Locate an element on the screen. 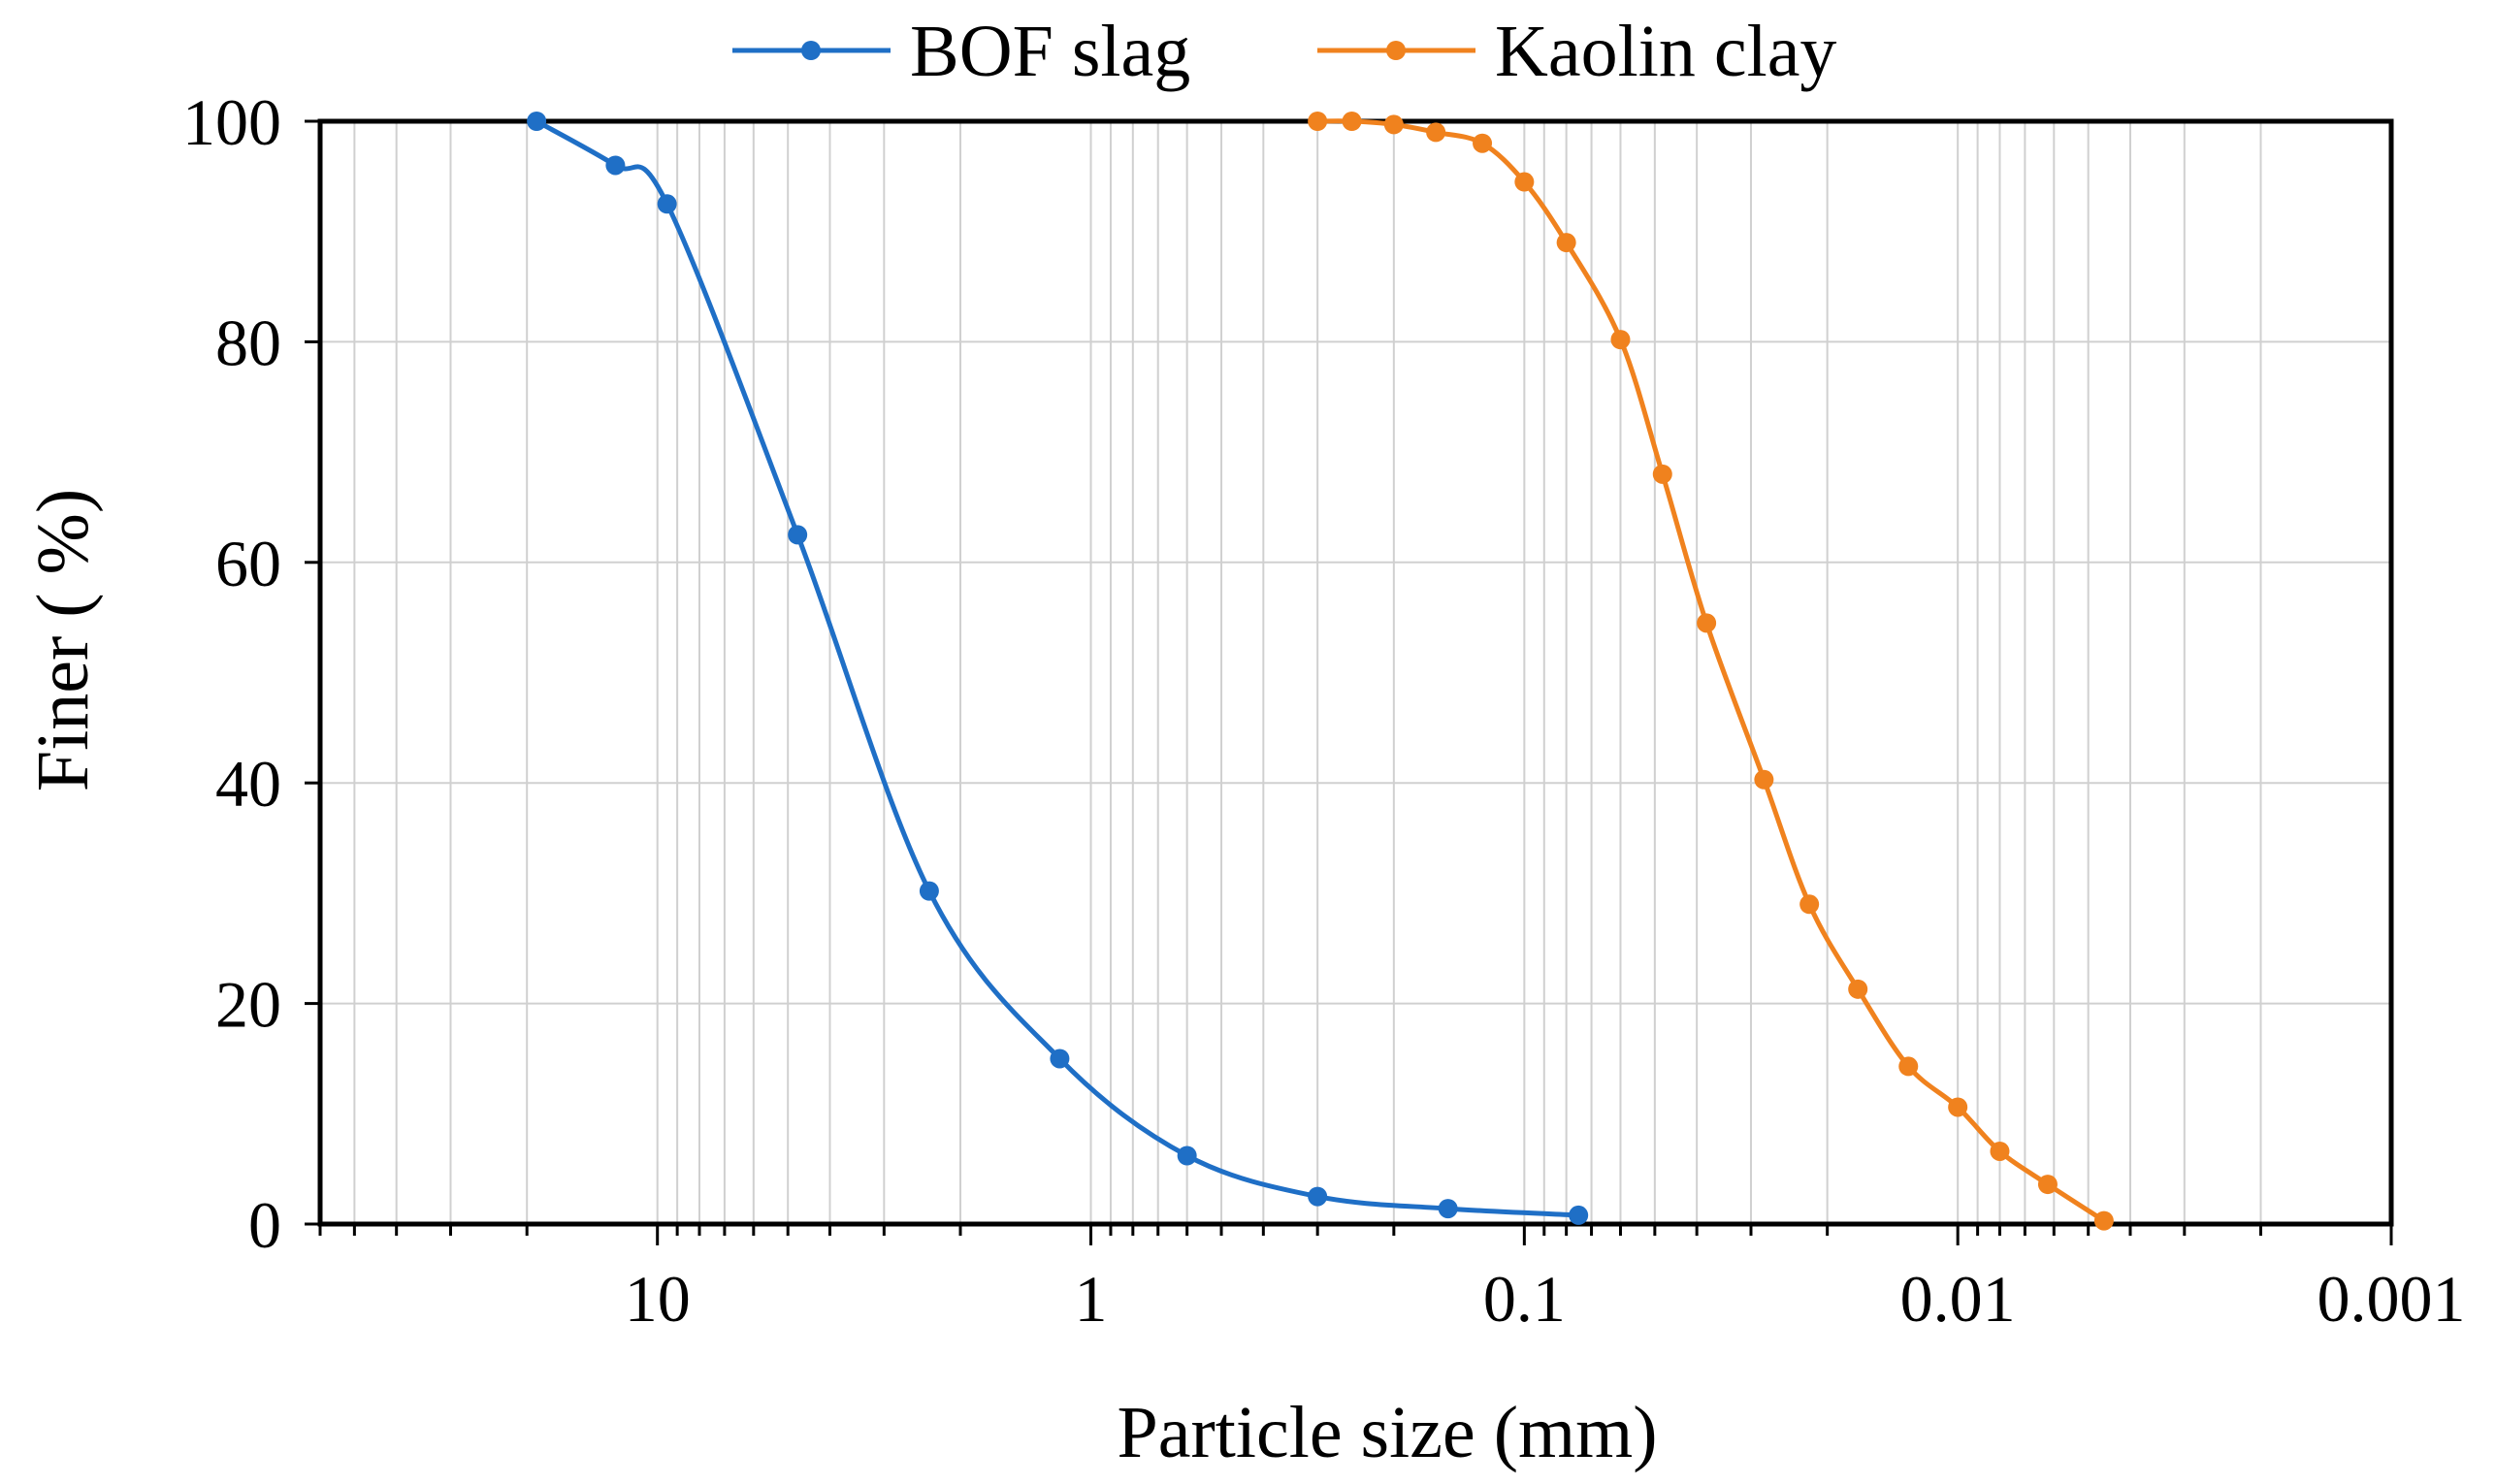 The height and width of the screenshot is (1484, 2496). legend-marker-bof-slag is located at coordinates (811, 50).